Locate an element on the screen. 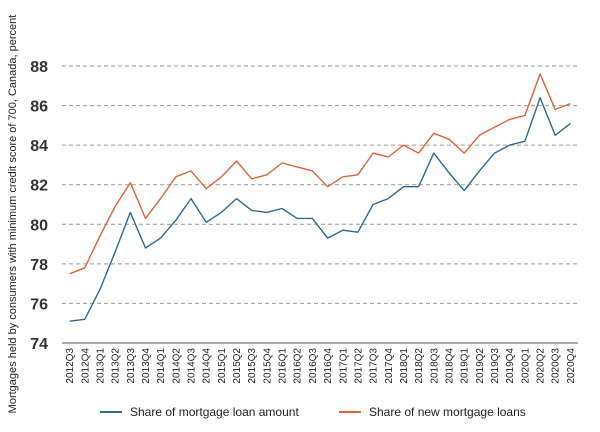 Image resolution: width=600 pixels, height=432 pixels. x-tick-label: 2017Q1 is located at coordinates (343, 366).